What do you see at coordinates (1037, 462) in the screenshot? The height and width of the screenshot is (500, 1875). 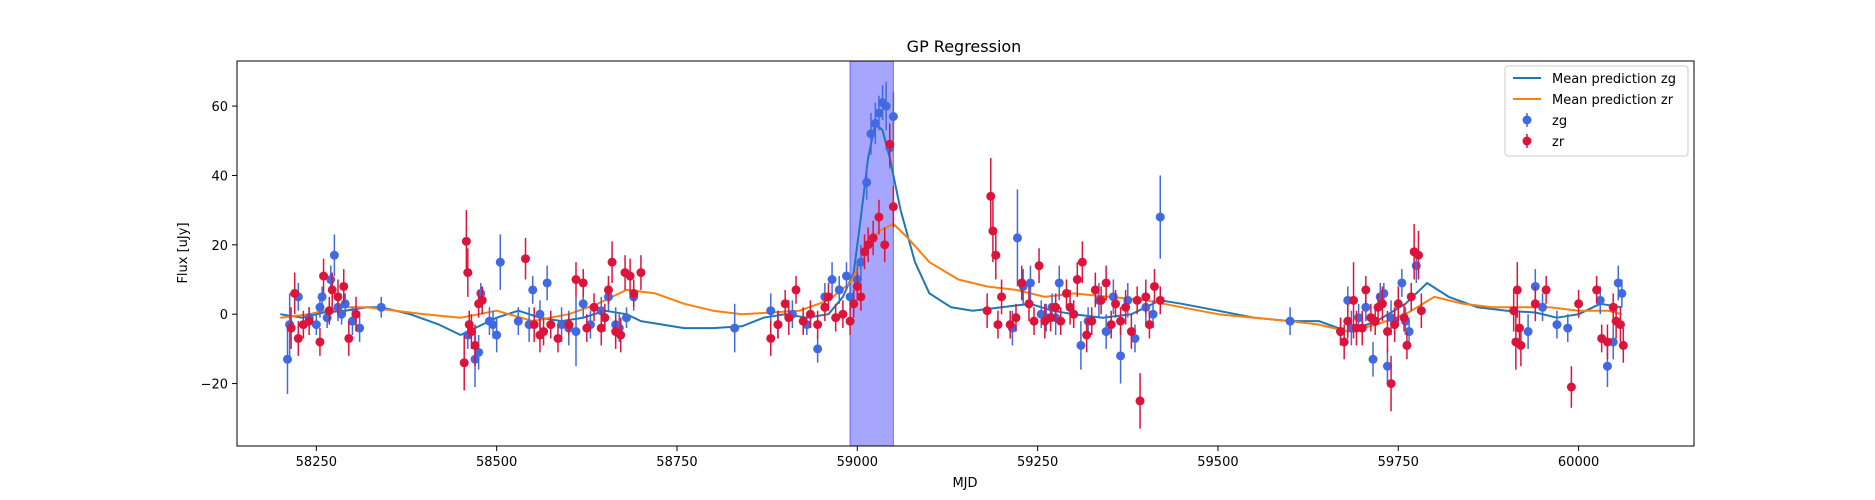 I see `x-tick-label-59250: 59250` at bounding box center [1037, 462].